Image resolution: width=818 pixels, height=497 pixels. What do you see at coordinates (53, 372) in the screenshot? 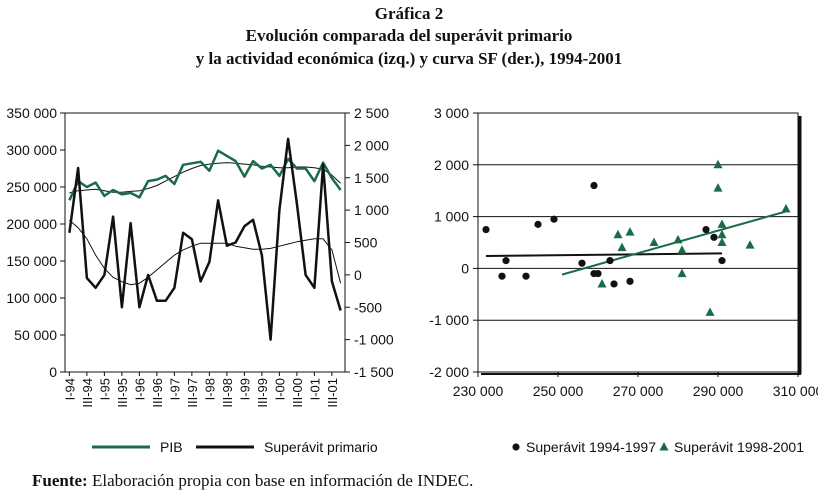
I see `left-y-tick-label: 0` at bounding box center [53, 372].